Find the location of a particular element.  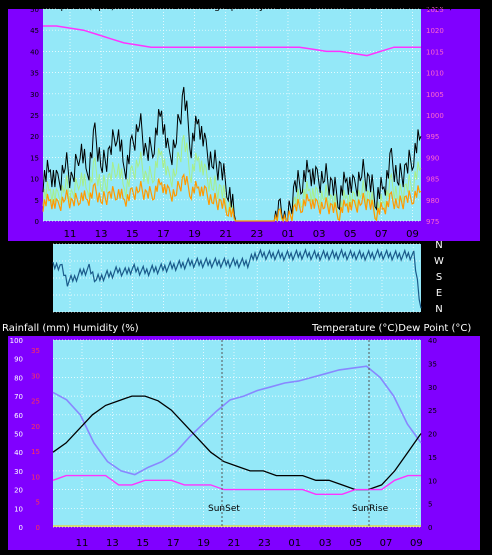

temp-y-tick-label: 35 is located at coordinates (432, 364).